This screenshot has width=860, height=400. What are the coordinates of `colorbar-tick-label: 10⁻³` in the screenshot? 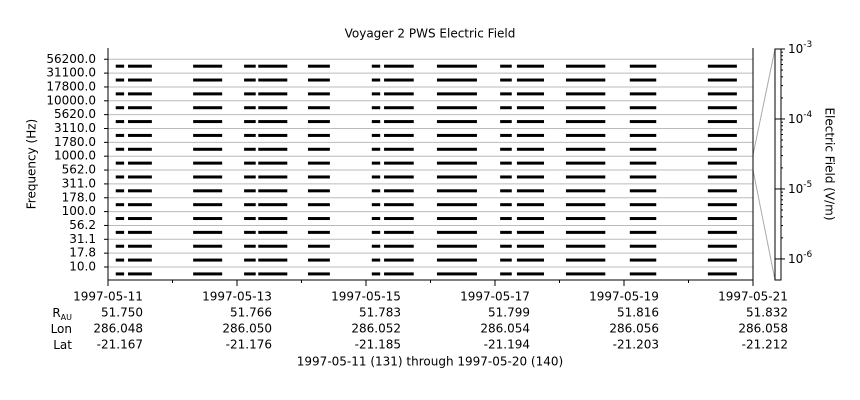 It's located at (800, 48).